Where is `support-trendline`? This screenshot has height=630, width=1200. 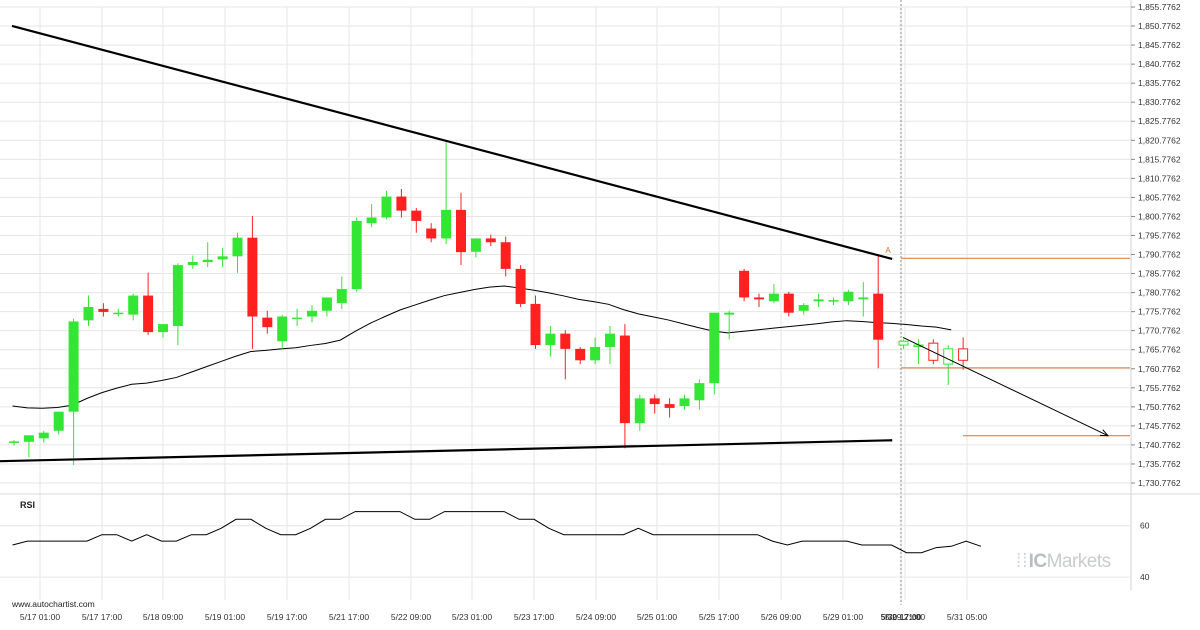 support-trendline is located at coordinates (446, 451).